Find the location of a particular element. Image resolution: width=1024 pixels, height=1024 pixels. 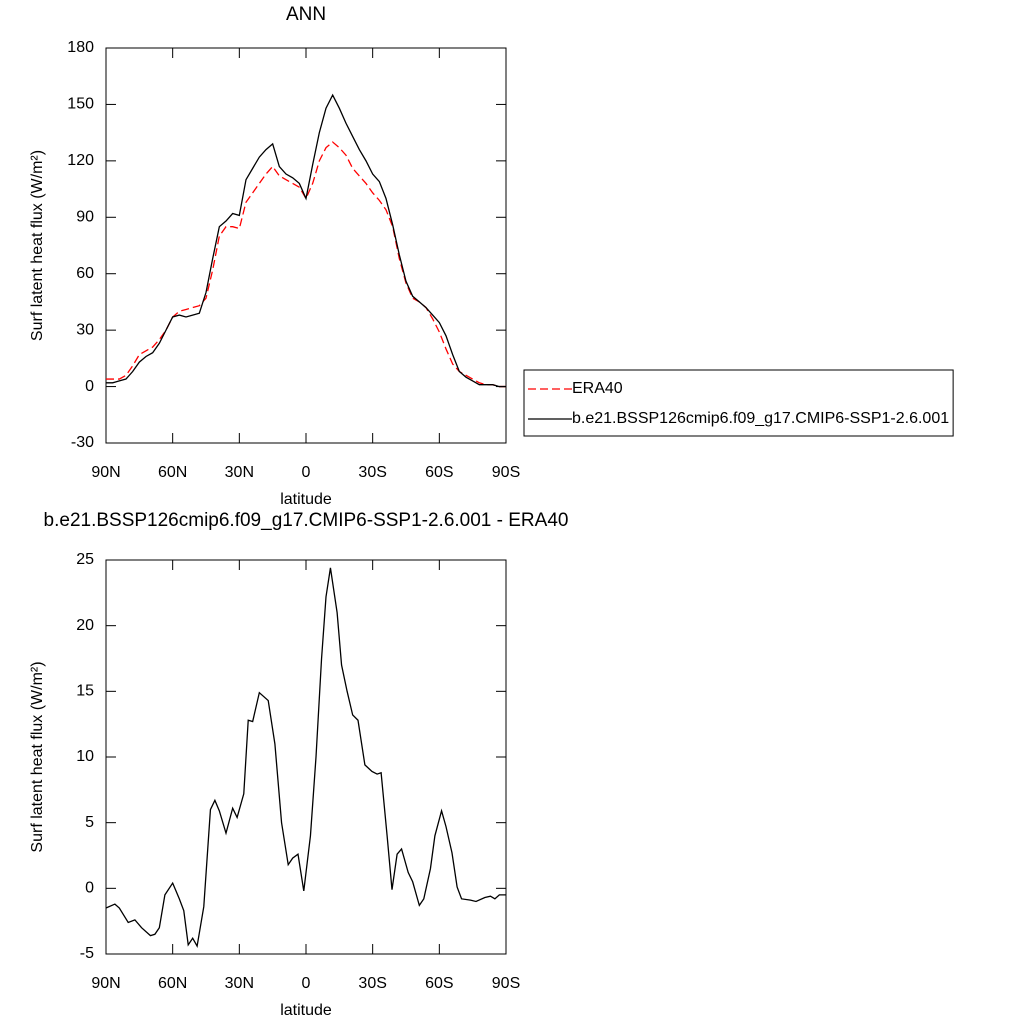

y-tick-label: 20 is located at coordinates (85, 625).